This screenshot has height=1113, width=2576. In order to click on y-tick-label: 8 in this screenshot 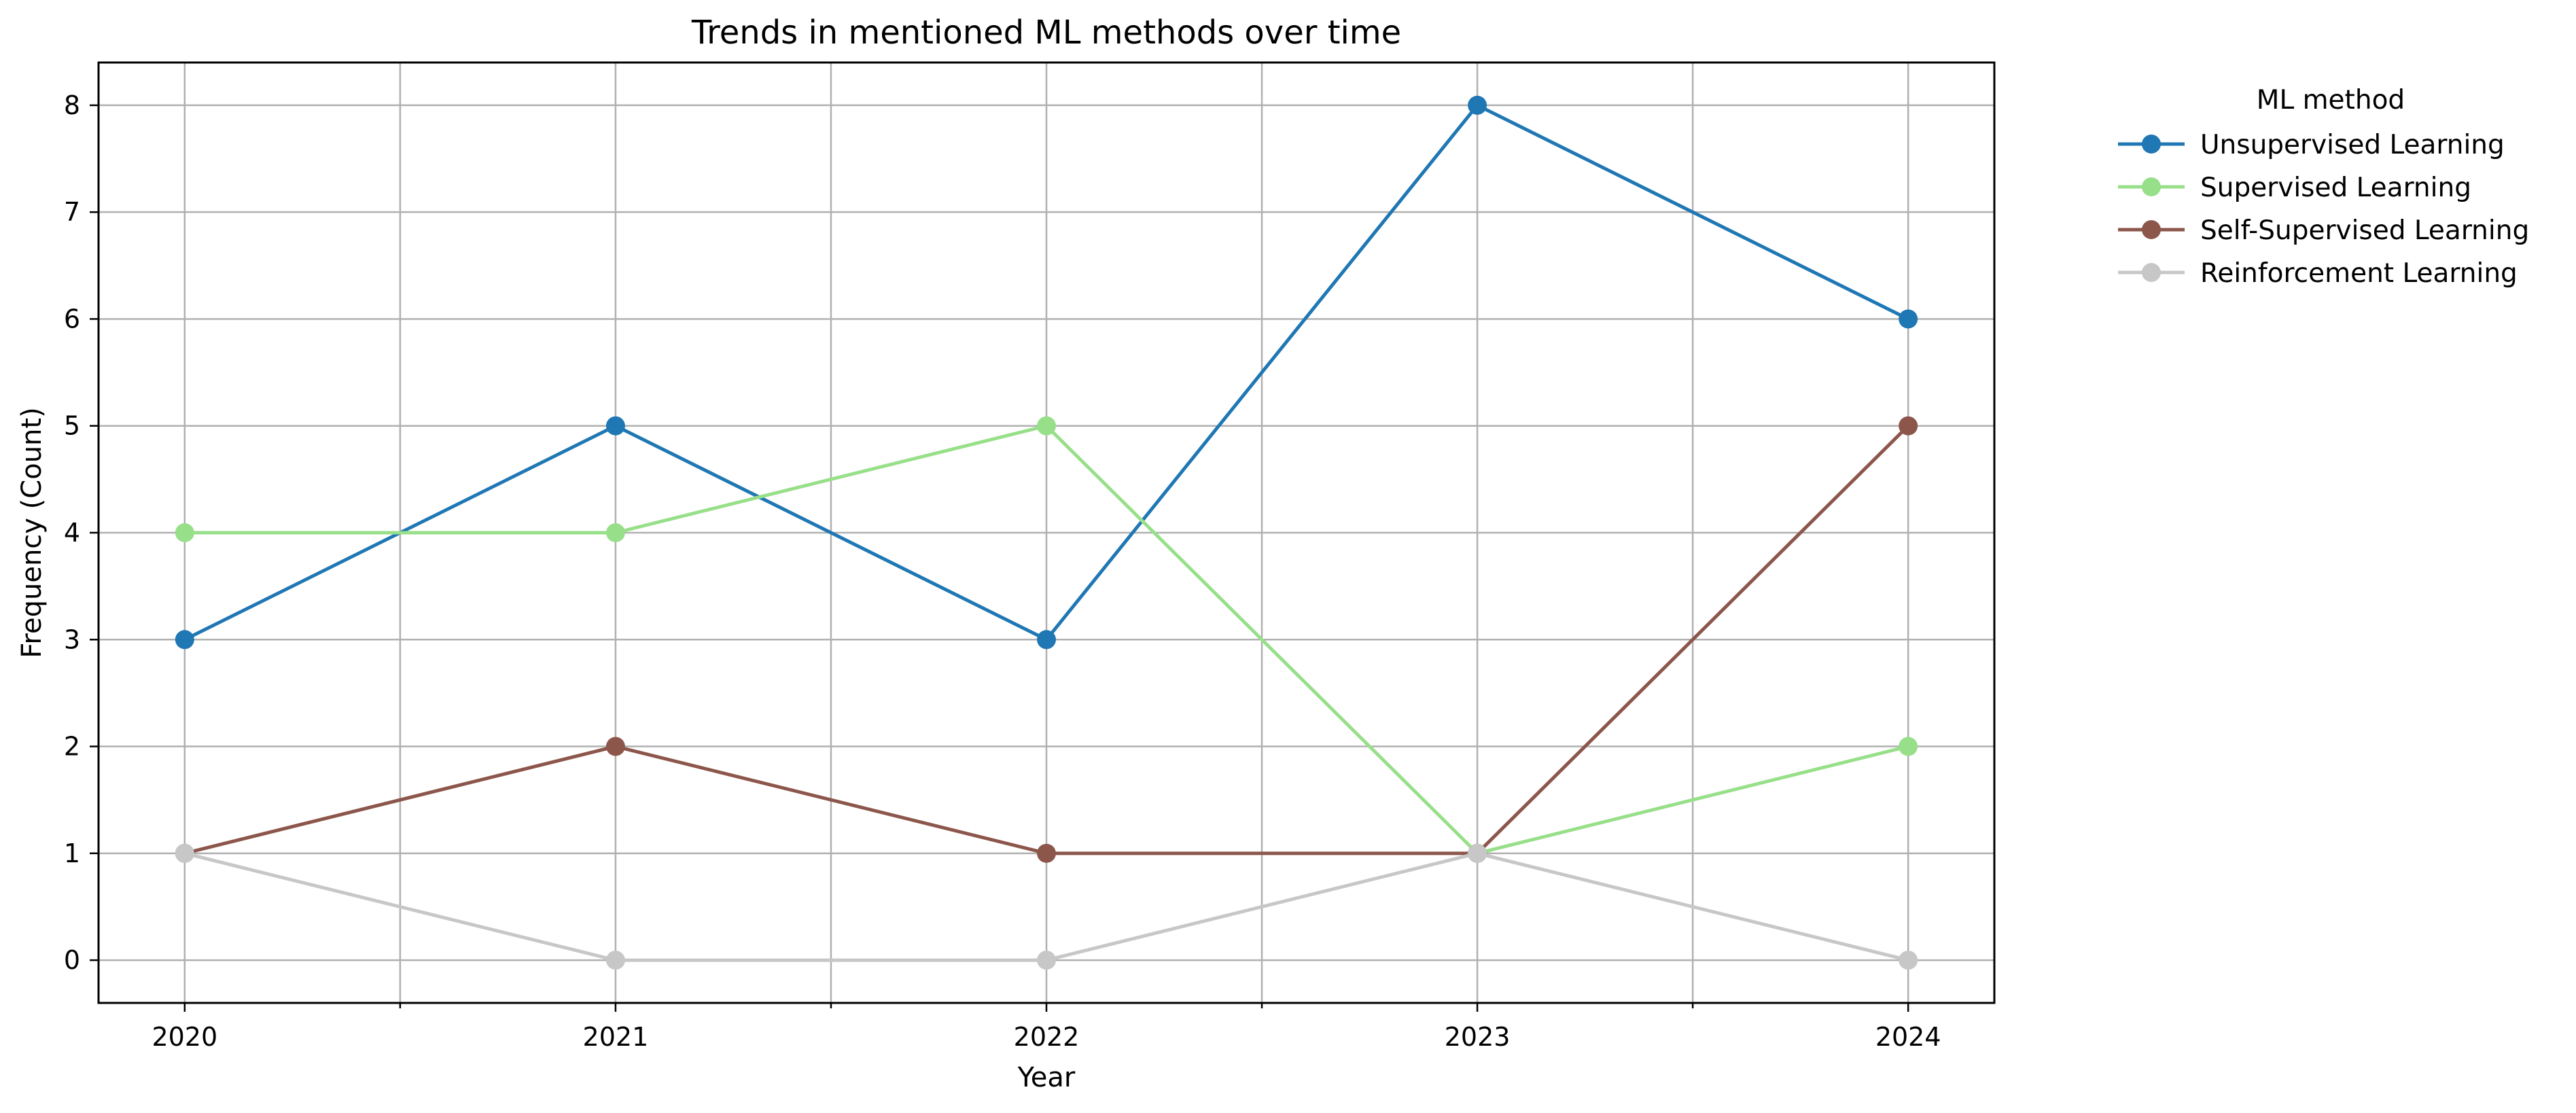, I will do `click(72, 105)`.